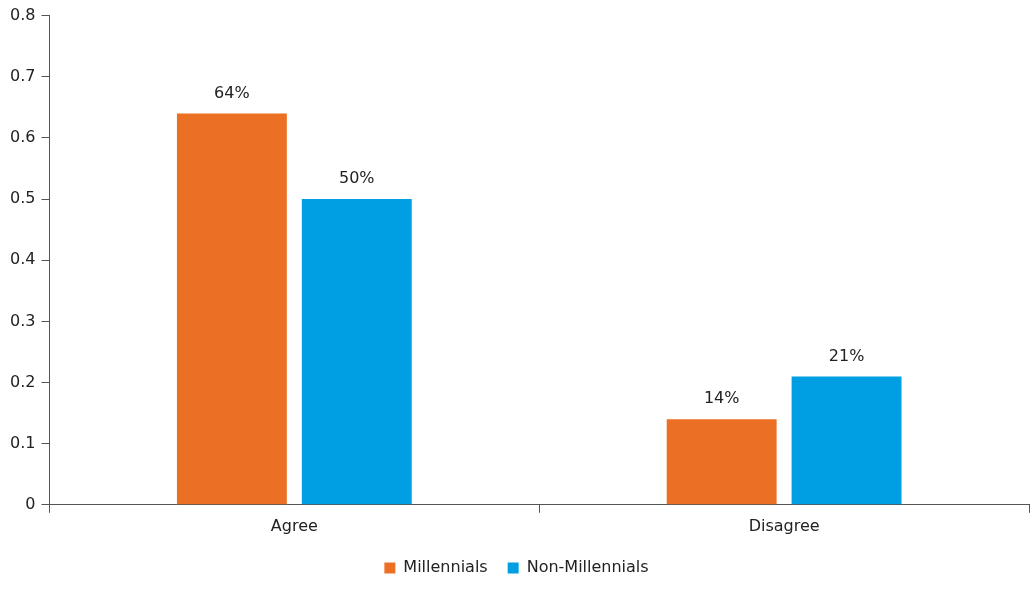 The height and width of the screenshot is (590, 1033). I want to click on y-tick-label: 0.3, so click(22, 320).